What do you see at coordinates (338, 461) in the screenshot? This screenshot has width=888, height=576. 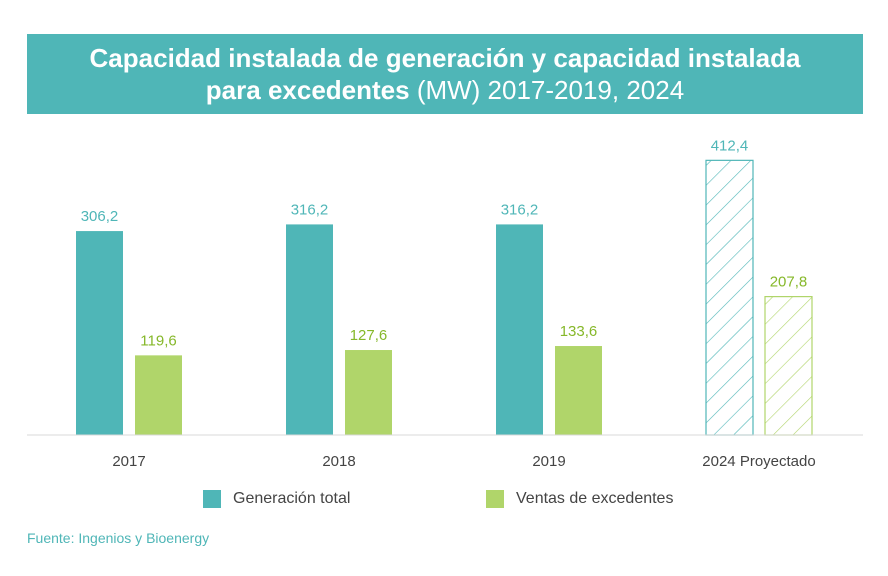 I see `x-tick-label-1: 2018` at bounding box center [338, 461].